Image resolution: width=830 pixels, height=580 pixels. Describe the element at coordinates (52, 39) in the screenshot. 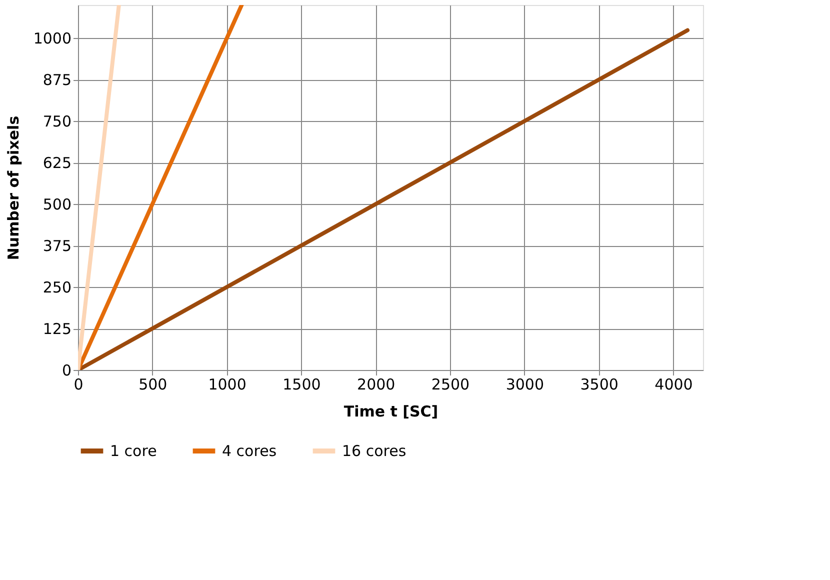

I see `y-tick-label: 1000` at that location.